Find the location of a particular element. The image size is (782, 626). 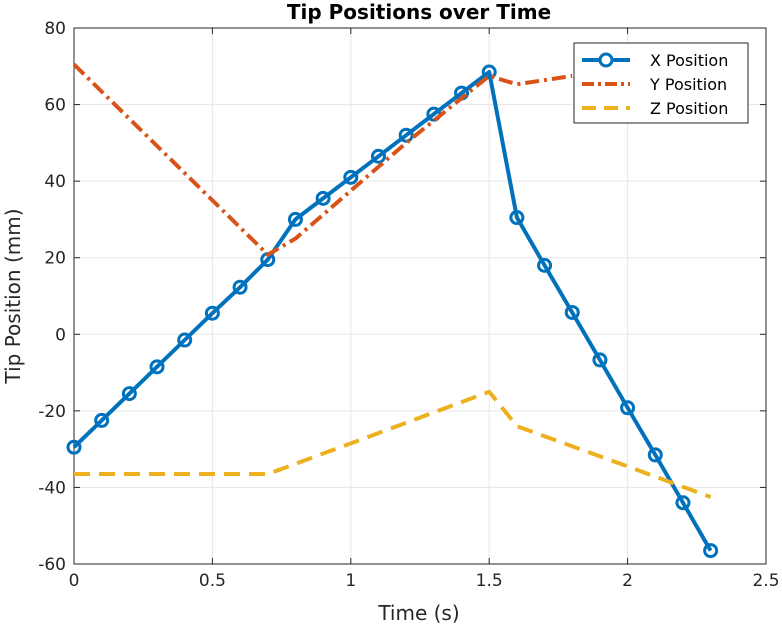

legend-item: X Position is located at coordinates (655, 60).